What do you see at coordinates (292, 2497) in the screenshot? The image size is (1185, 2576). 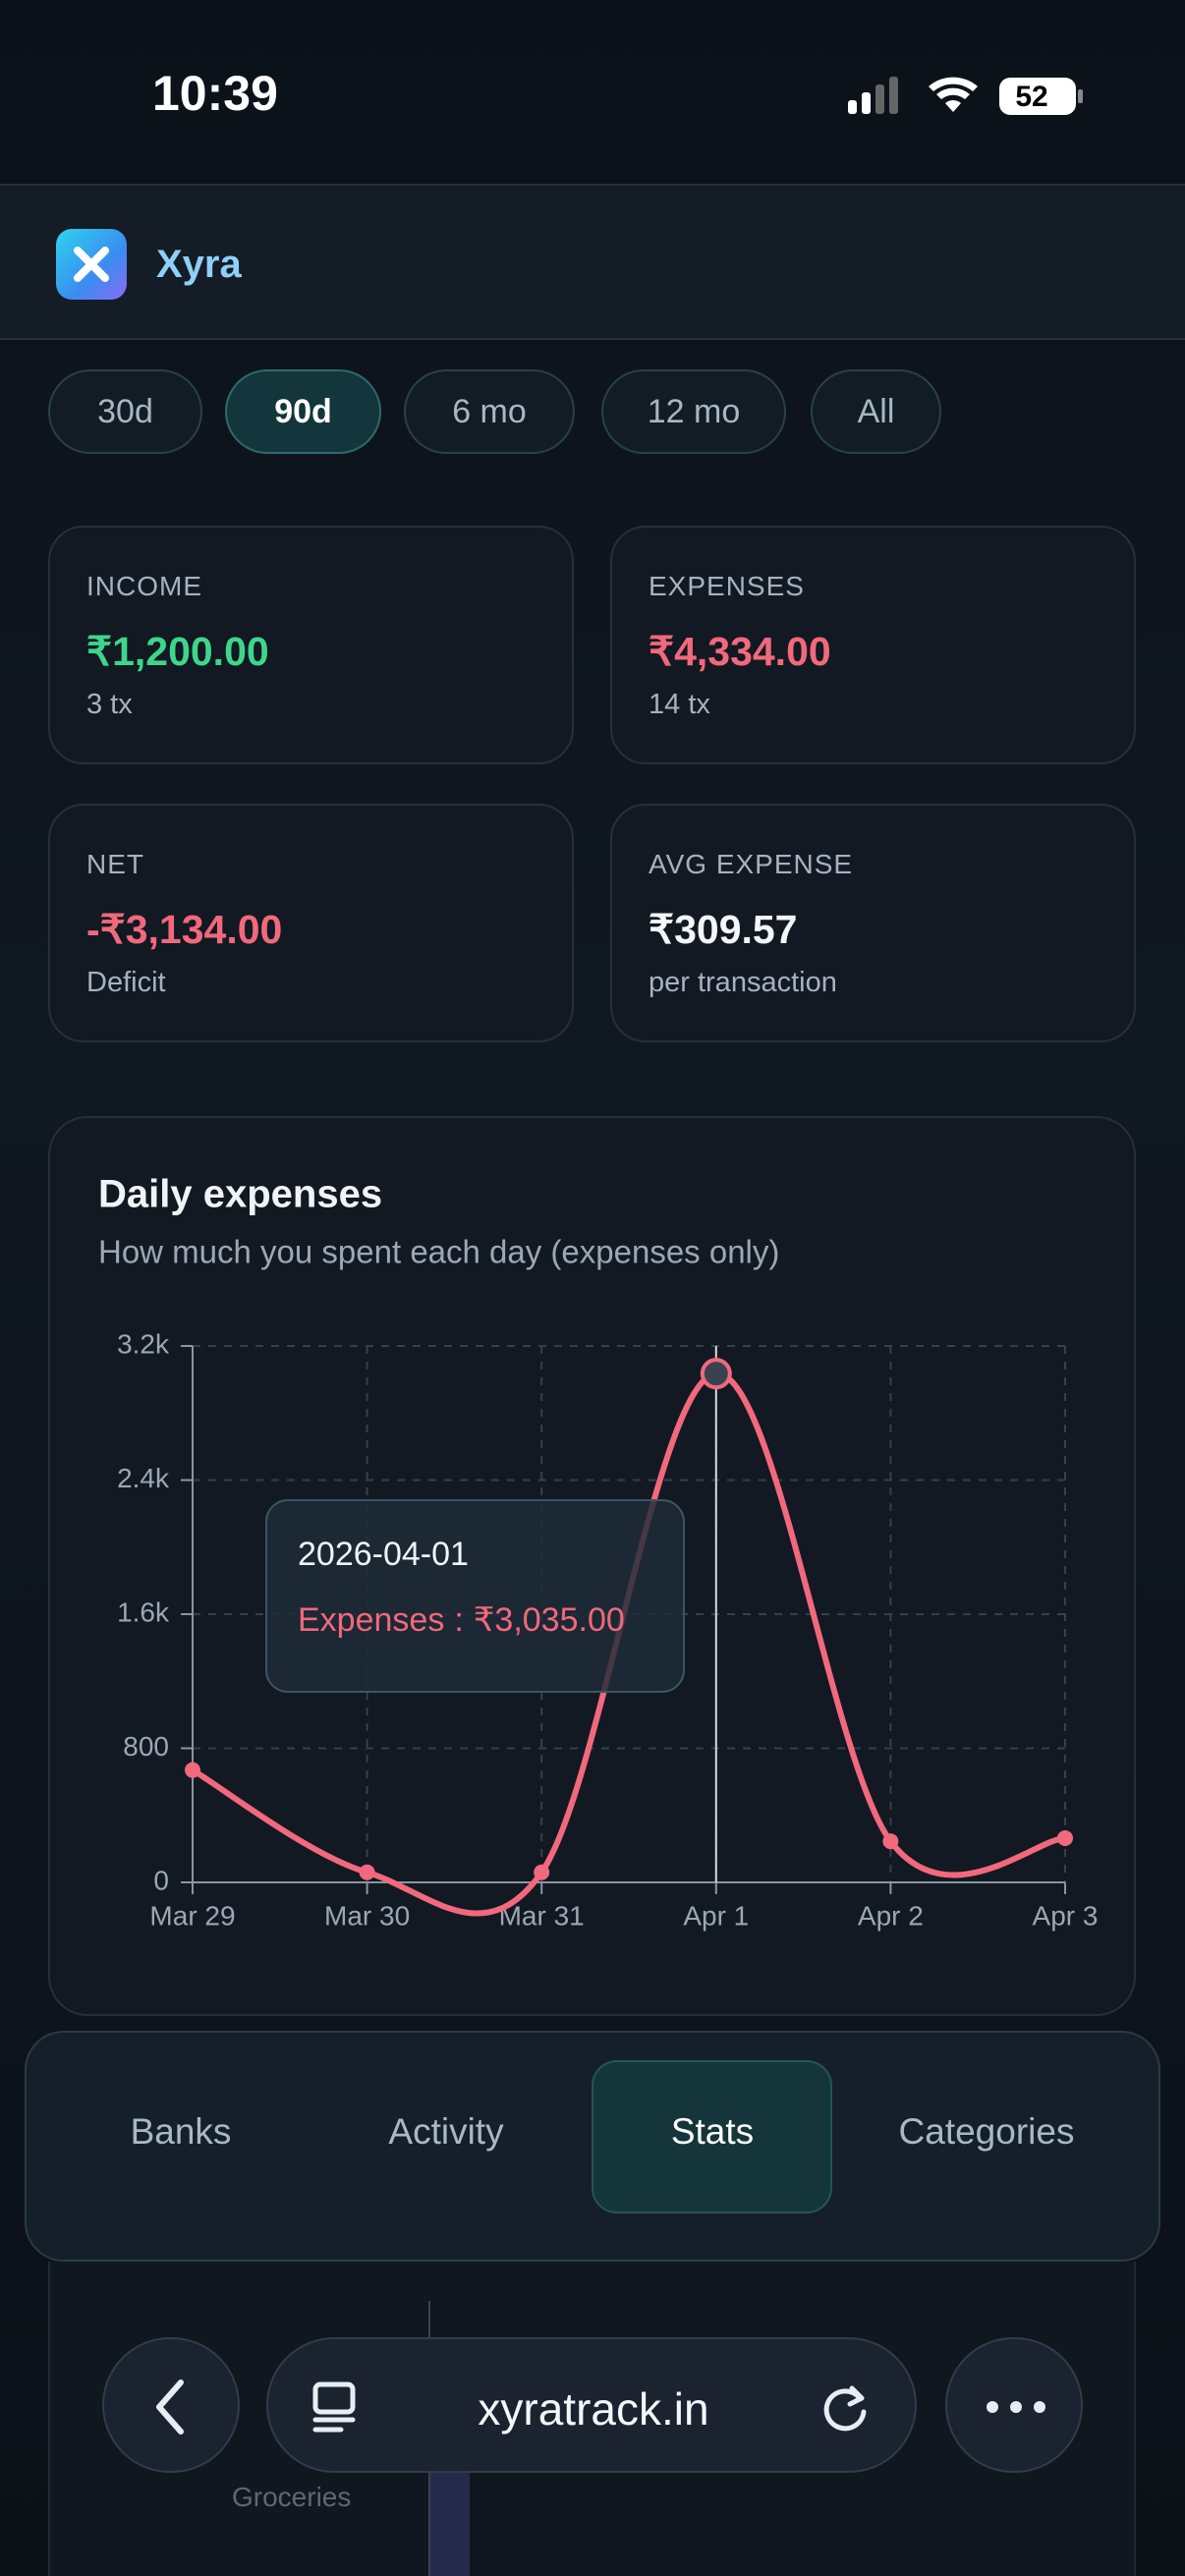 I see `background-label: Groceries` at bounding box center [292, 2497].